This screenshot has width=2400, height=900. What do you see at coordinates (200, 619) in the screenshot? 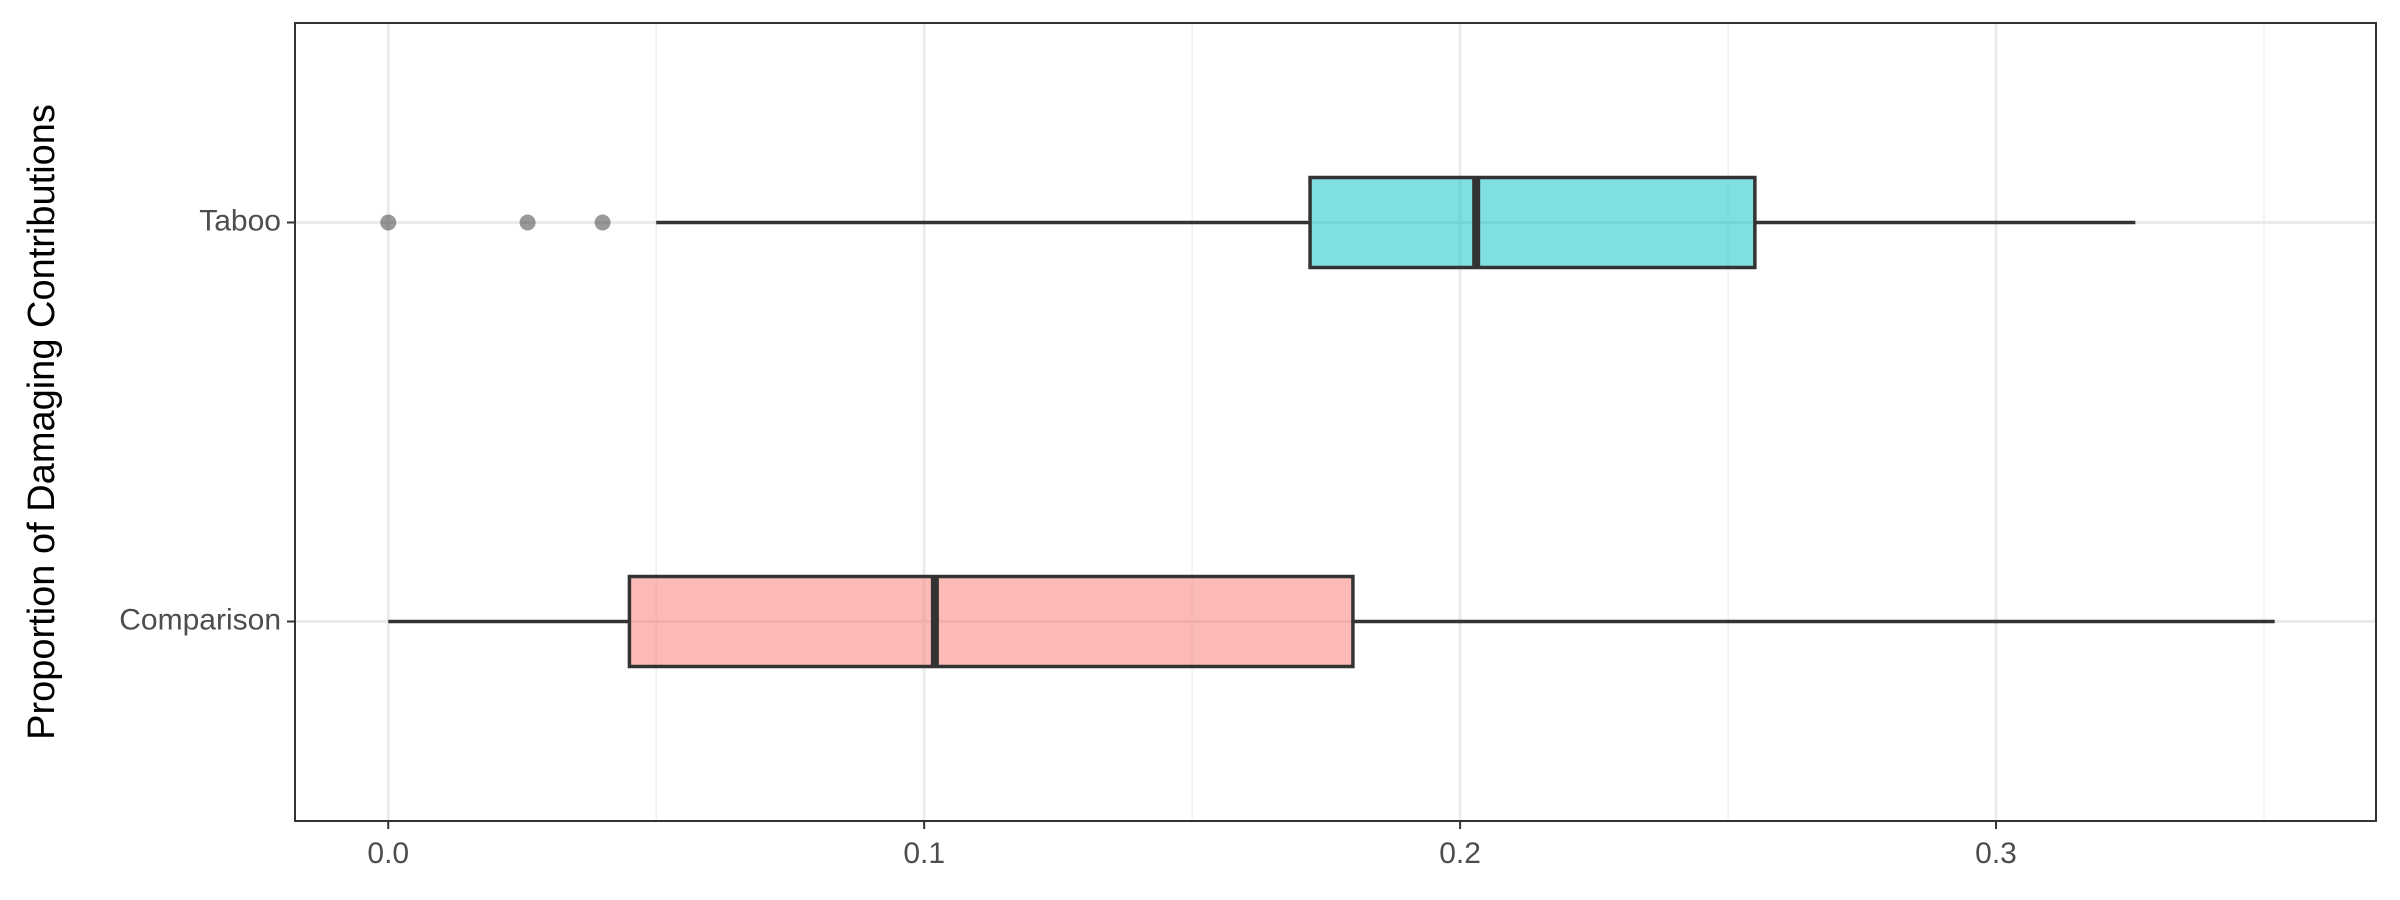
I see `y-tick-label: Comparison` at bounding box center [200, 619].